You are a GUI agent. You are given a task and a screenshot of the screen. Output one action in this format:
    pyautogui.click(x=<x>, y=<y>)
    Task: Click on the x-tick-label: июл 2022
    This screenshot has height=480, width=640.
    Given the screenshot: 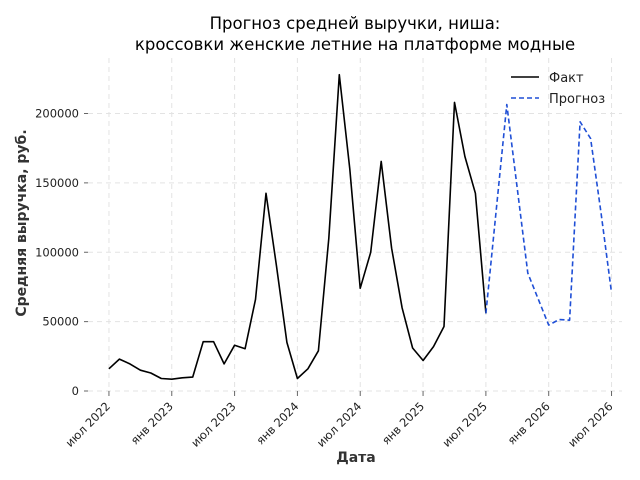 What is the action you would take?
    pyautogui.click(x=88, y=424)
    